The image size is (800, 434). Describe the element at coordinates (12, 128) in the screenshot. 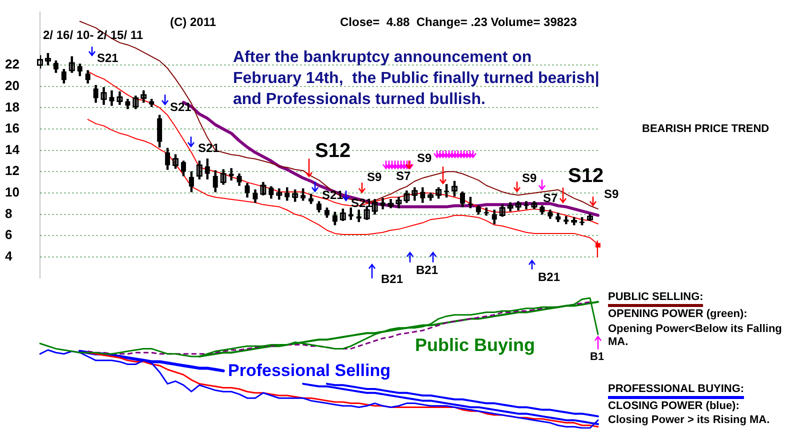

I see `y-tick-label: 16` at that location.